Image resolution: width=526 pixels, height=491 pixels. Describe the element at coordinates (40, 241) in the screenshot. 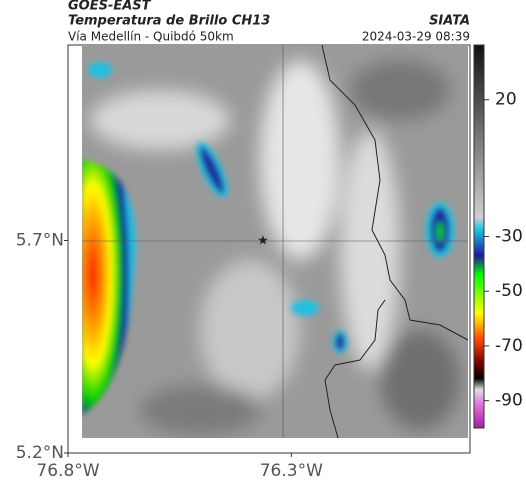

I see `lat-label: 5.7°N` at that location.